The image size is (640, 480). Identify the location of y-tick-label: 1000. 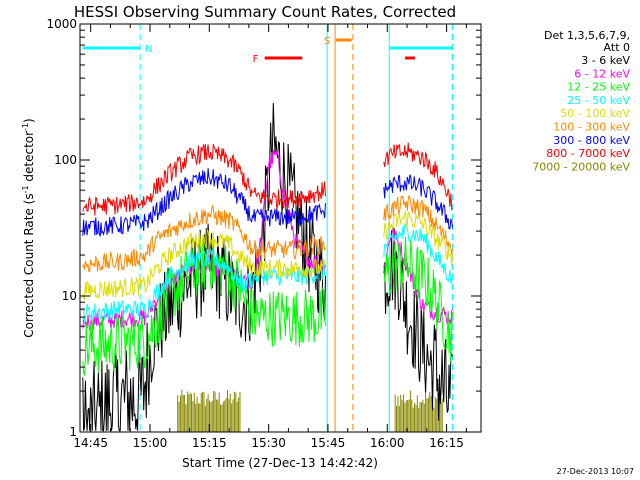
(61, 24).